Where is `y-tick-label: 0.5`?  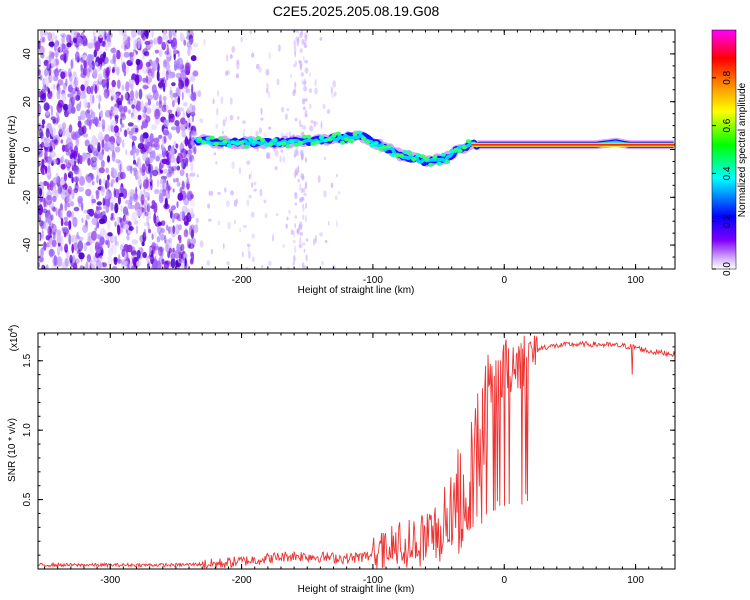 y-tick-label: 0.5 is located at coordinates (27, 499).